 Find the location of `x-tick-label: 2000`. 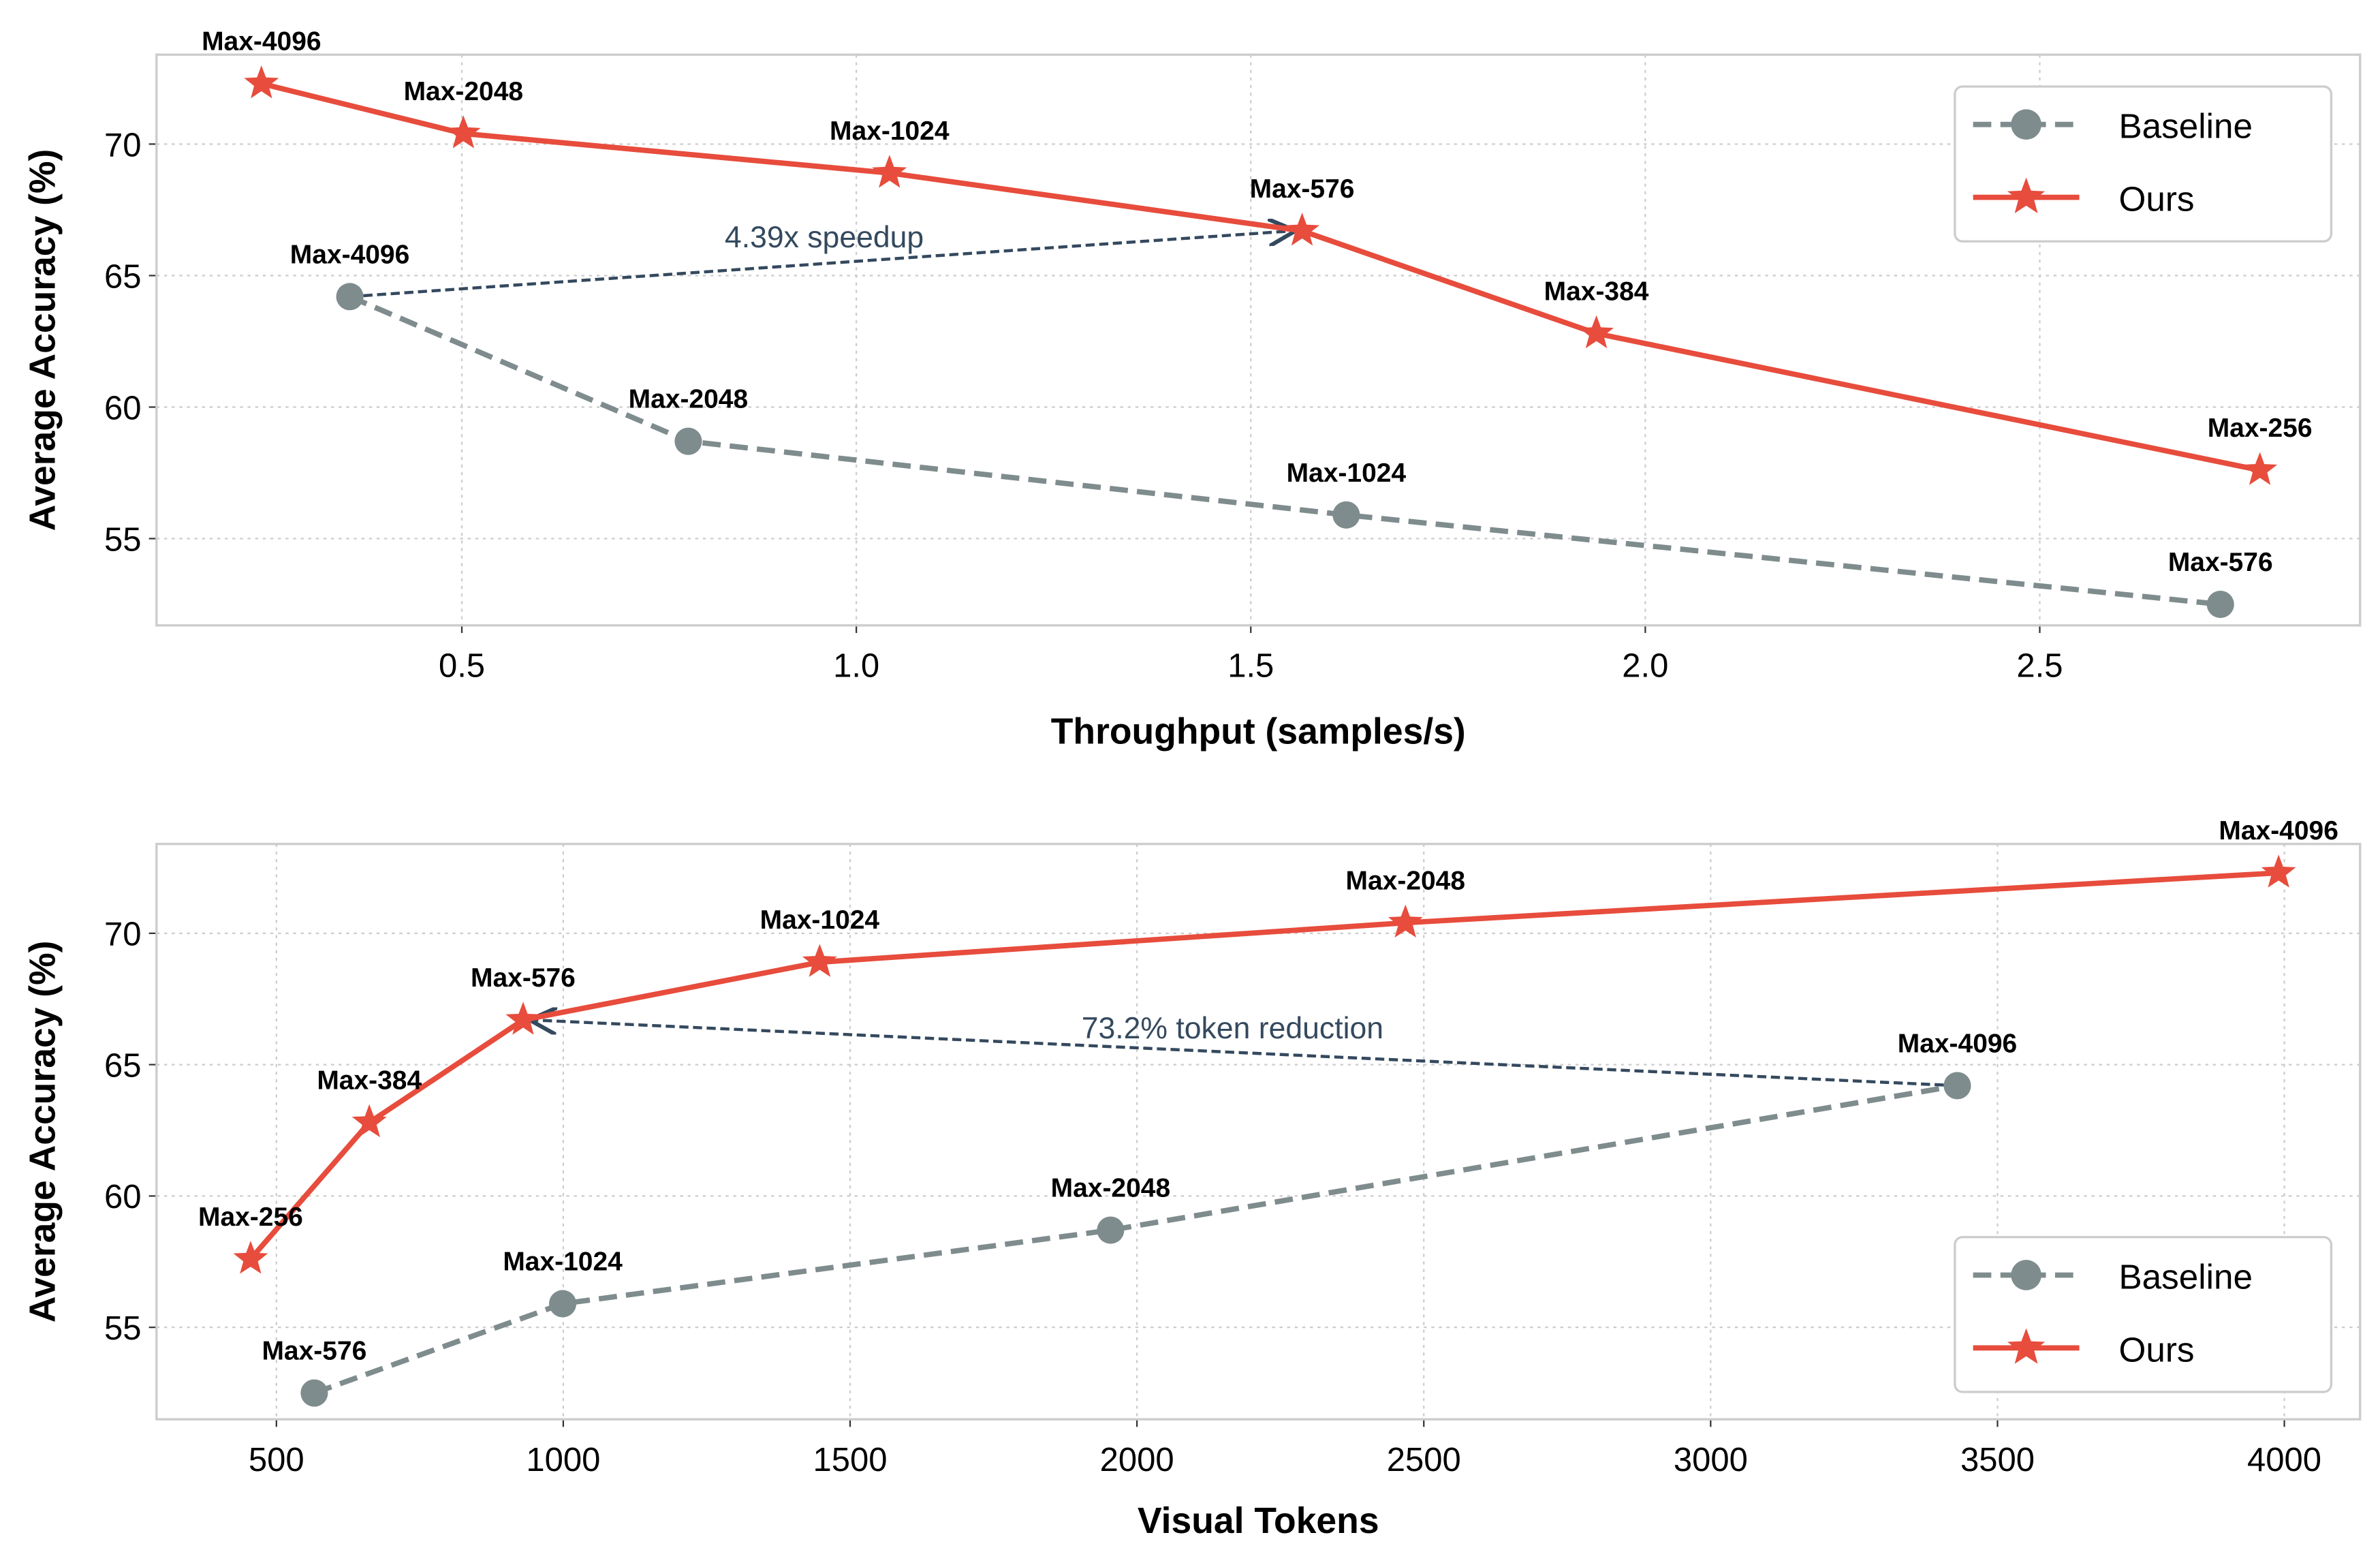

x-tick-label: 2000 is located at coordinates (1137, 1460).